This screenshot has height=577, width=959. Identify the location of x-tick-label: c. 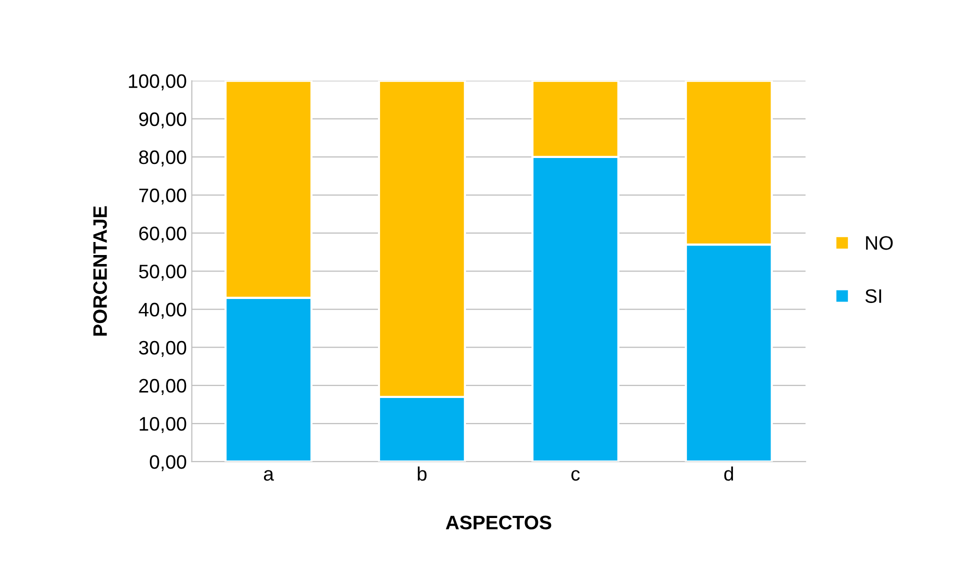
(575, 475).